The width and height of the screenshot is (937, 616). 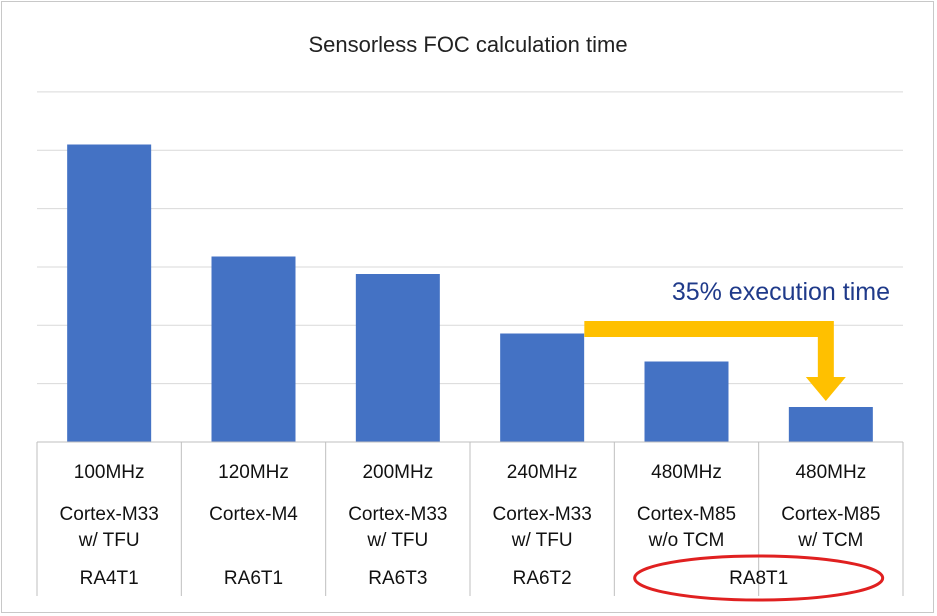 I want to click on frequency-label: 200MHz, so click(x=397, y=472).